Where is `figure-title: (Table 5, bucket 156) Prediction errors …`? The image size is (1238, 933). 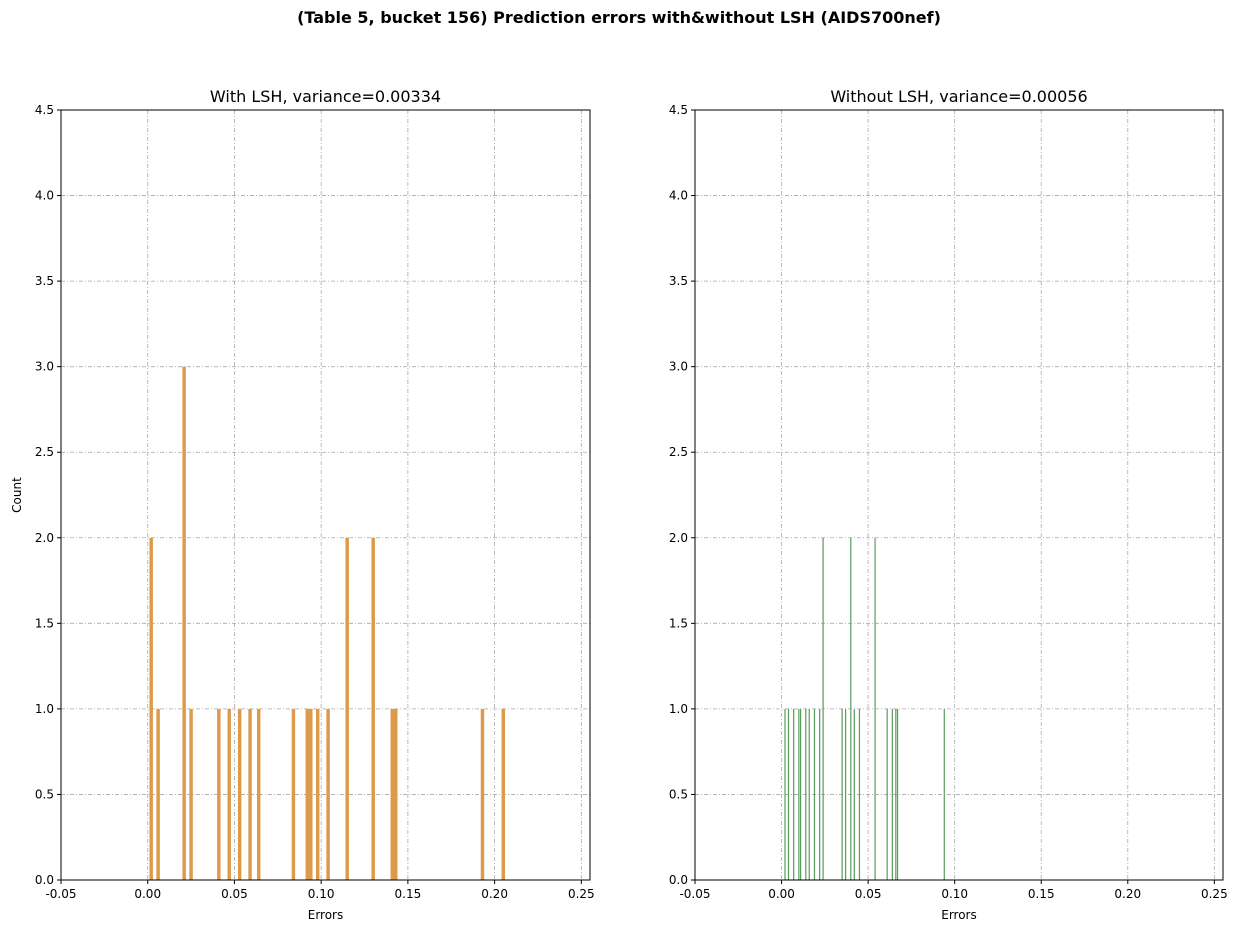
figure-title: (Table 5, bucket 156) Prediction errors … is located at coordinates (619, 17).